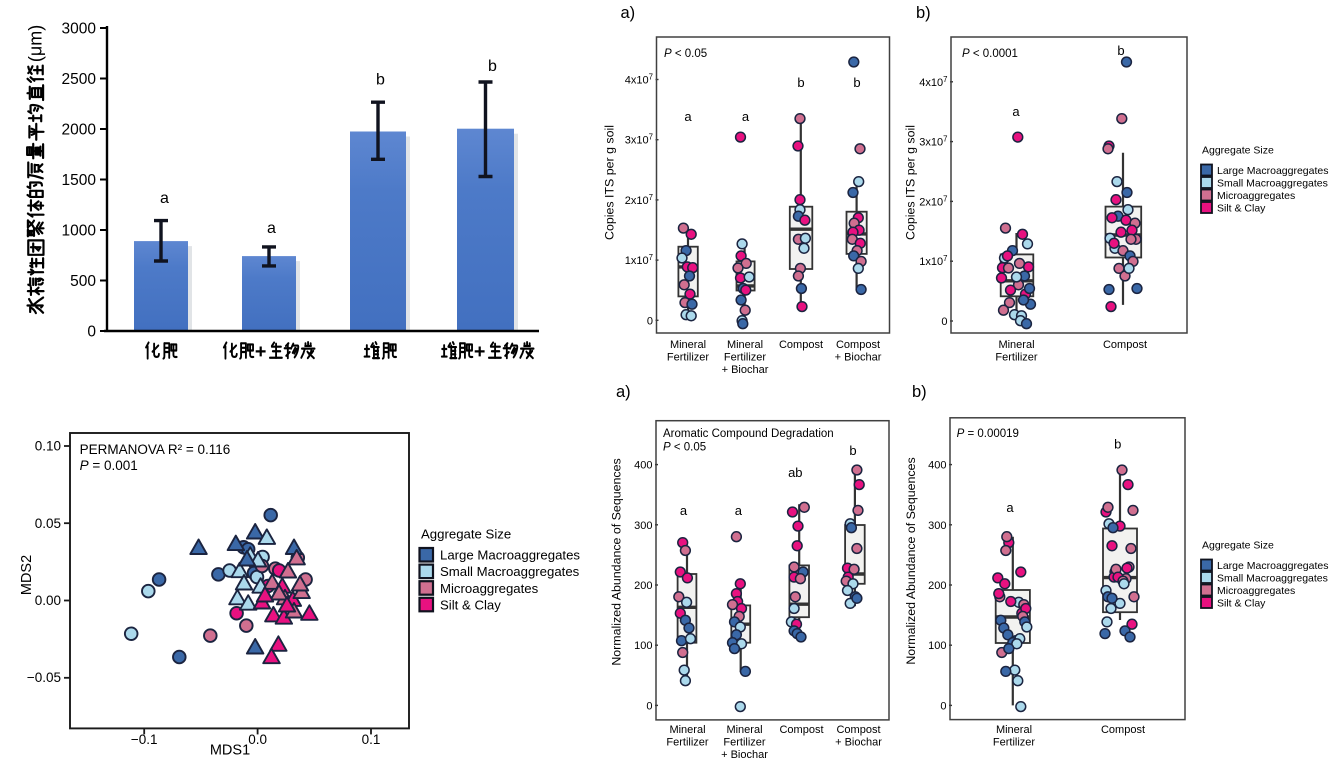 This screenshot has height=762, width=1336. I want to click on svg-text: 3000, so click(79, 29).